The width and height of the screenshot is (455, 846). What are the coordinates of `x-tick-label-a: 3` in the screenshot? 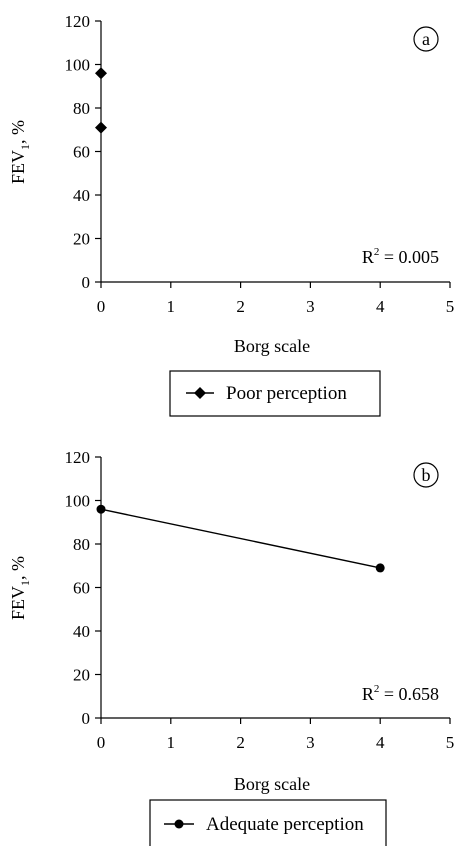 It's located at (310, 306).